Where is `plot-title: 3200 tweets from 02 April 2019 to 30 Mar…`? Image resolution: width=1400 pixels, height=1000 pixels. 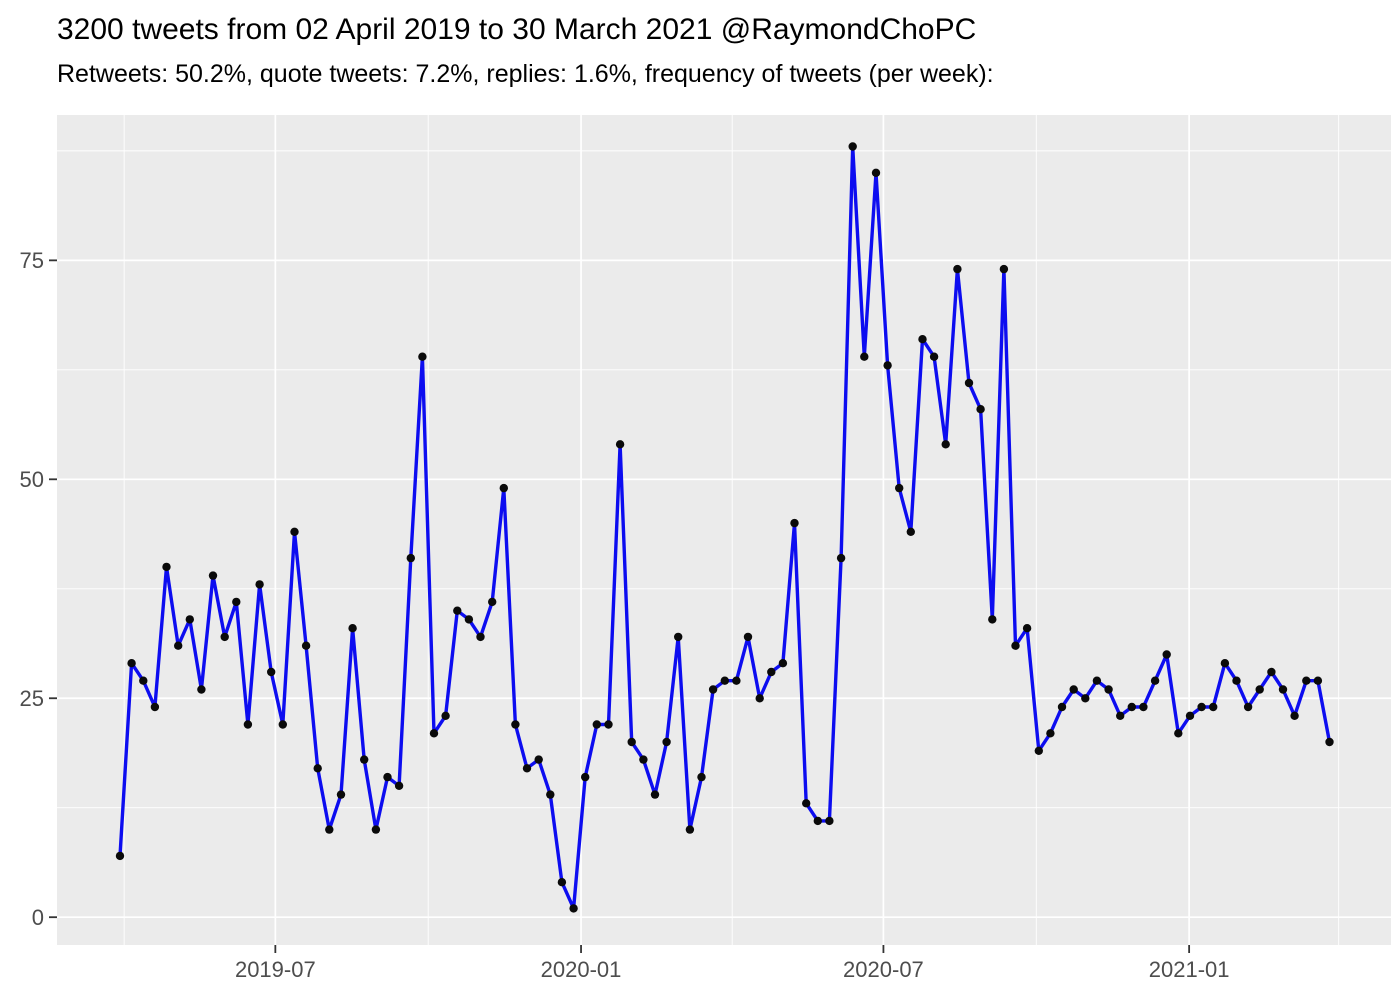
plot-title: 3200 tweets from 02 April 2019 to 30 Mar… is located at coordinates (517, 29).